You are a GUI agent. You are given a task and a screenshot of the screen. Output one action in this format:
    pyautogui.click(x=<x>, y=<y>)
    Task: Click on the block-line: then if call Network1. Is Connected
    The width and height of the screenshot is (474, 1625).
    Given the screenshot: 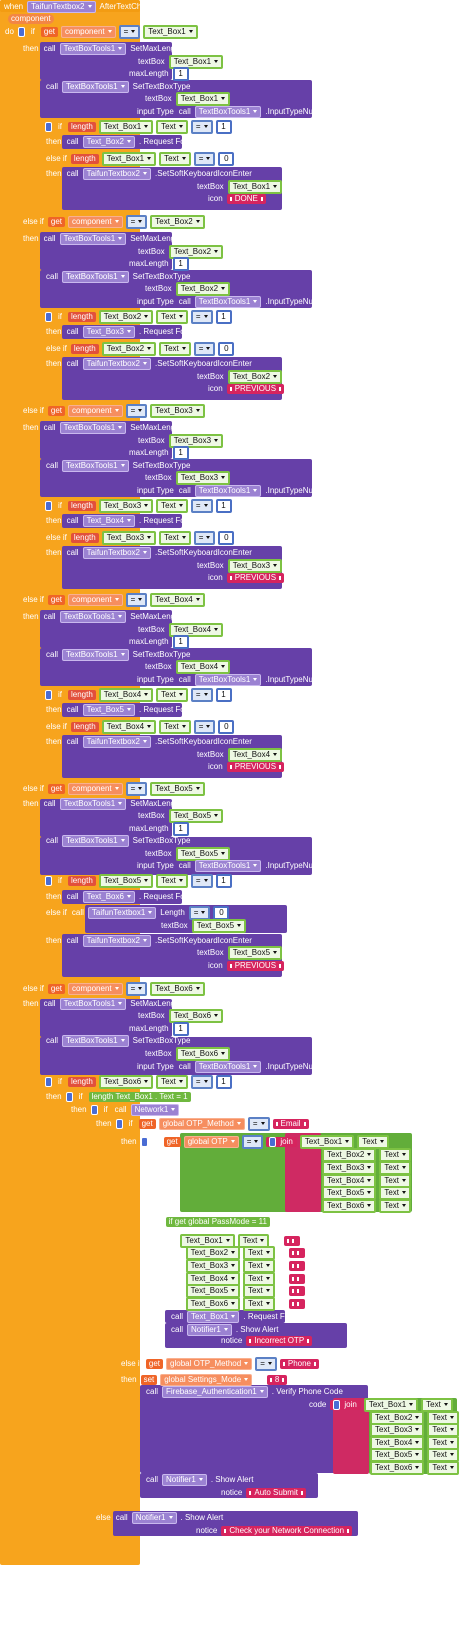 What is the action you would take?
    pyautogui.click(x=153, y=1109)
    